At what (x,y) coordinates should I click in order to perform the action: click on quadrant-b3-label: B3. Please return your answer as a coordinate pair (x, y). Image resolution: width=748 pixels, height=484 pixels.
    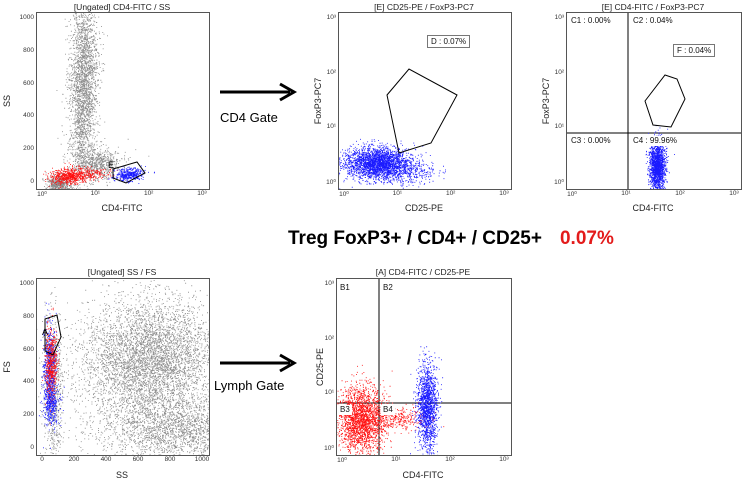
    Looking at the image, I should click on (345, 410).